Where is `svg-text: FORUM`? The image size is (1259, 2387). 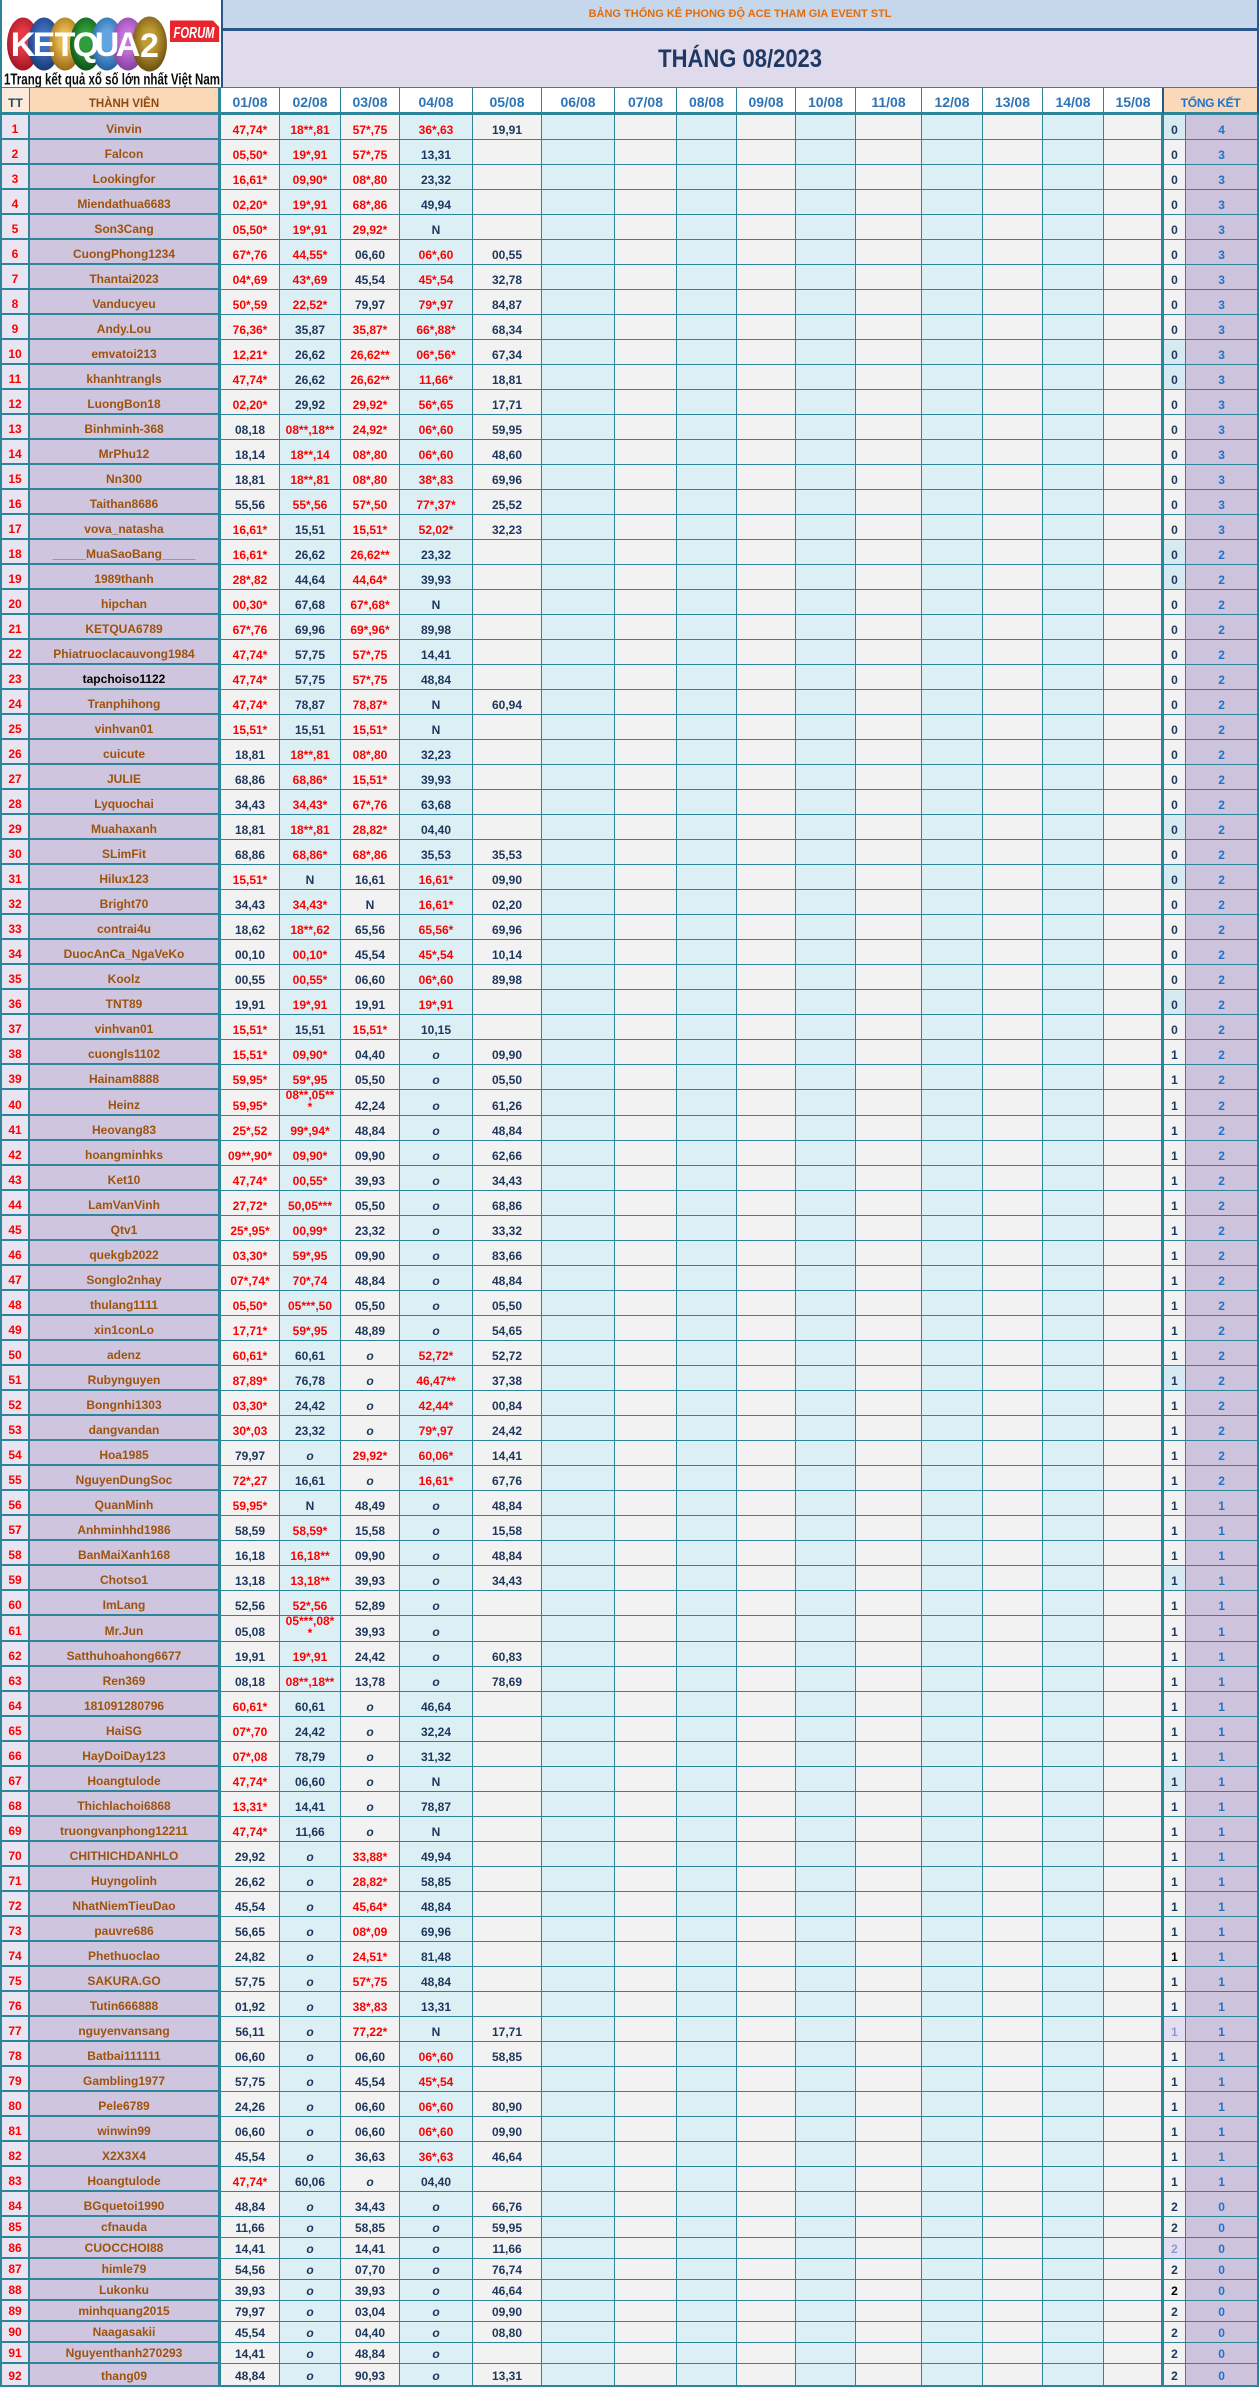
svg-text: FORUM is located at coordinates (194, 33).